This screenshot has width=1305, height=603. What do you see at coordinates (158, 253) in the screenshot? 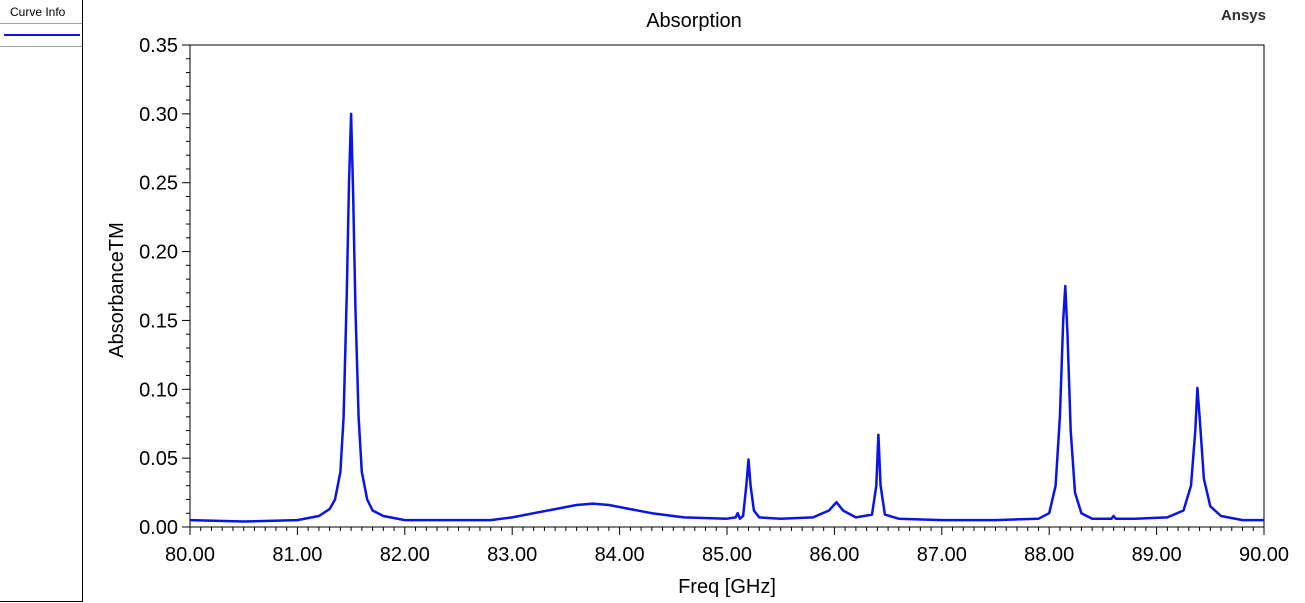
I see `y-tick-label: 0.20` at bounding box center [158, 253].